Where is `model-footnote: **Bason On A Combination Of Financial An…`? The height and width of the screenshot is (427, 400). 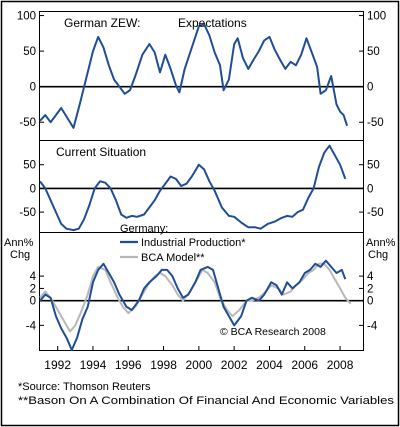
model-footnote: **Bason On A Combination Of Financial An… is located at coordinates (206, 401).